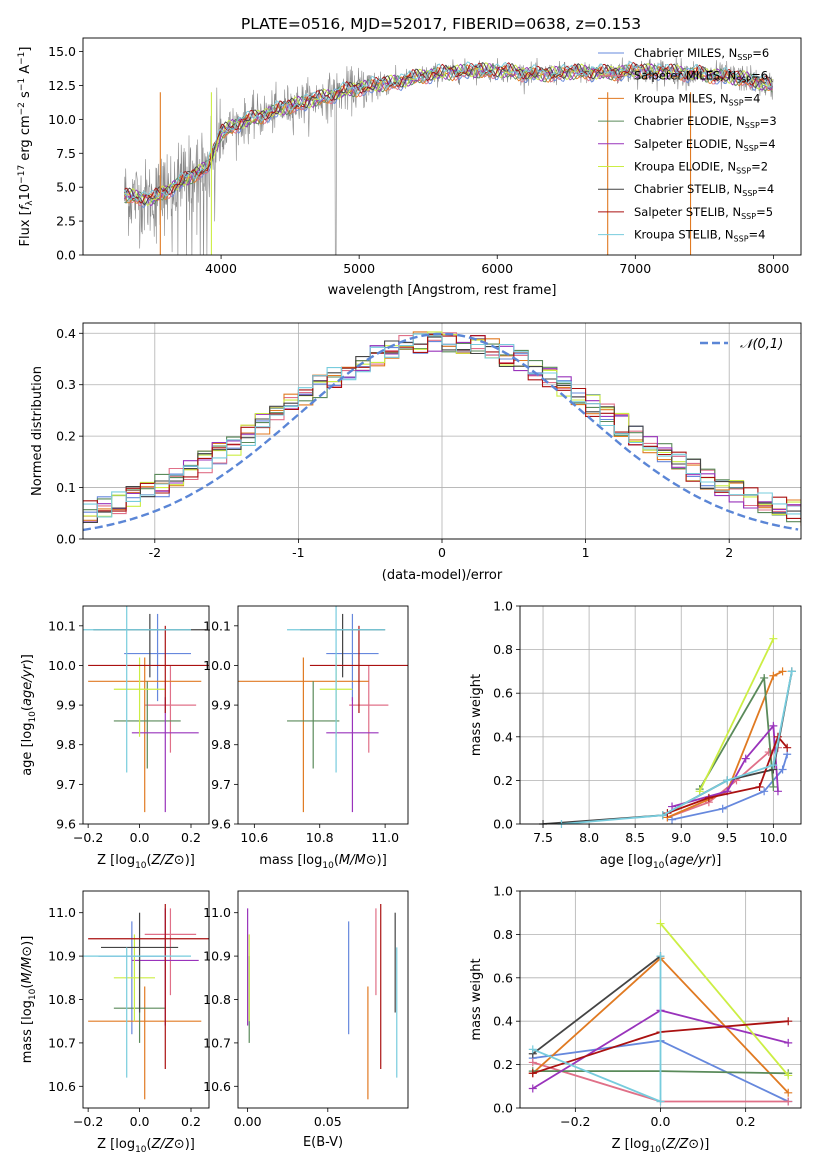 The height and width of the screenshot is (1170, 819). I want to click on x-tick-label: 8.0, so click(589, 837).